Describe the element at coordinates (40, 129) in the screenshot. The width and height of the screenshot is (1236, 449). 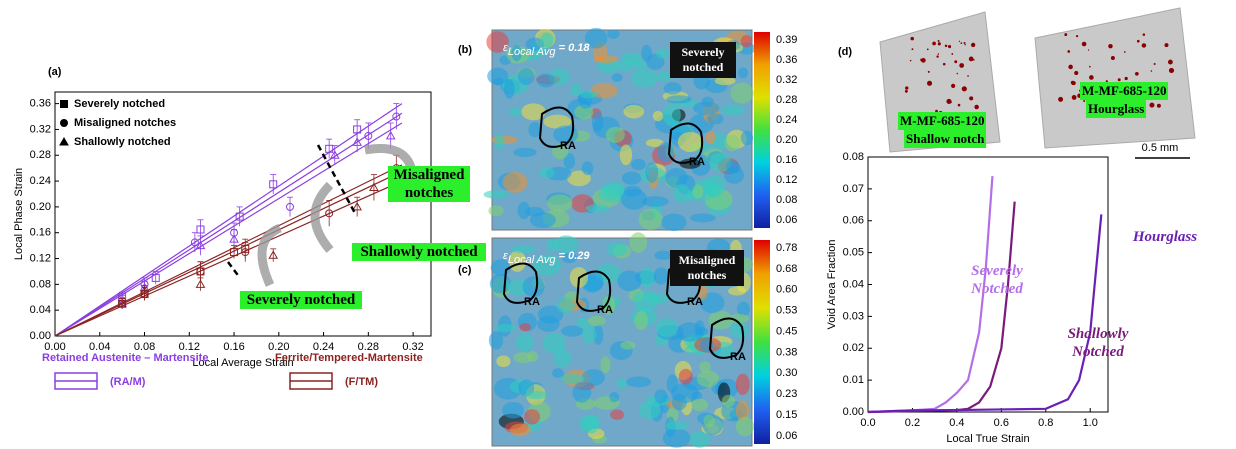
I see `y-tick-label: 0.32` at that location.